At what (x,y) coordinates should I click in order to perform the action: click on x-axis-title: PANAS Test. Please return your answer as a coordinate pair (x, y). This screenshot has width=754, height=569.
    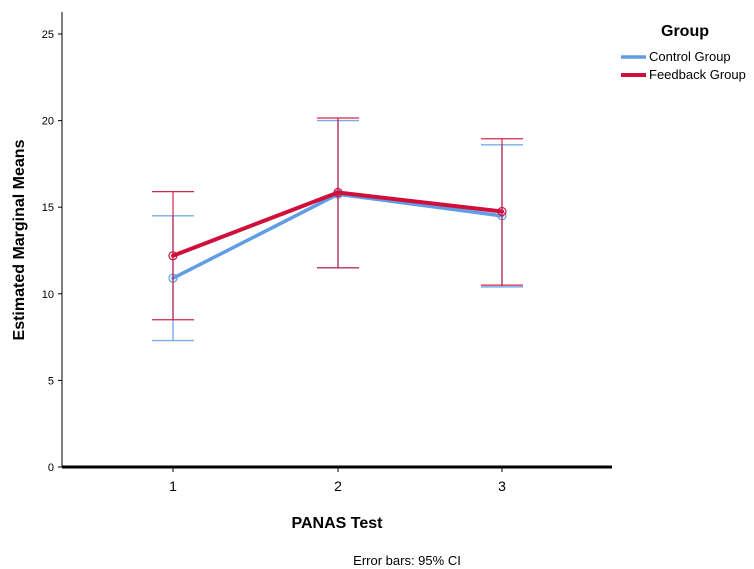
    Looking at the image, I should click on (338, 523).